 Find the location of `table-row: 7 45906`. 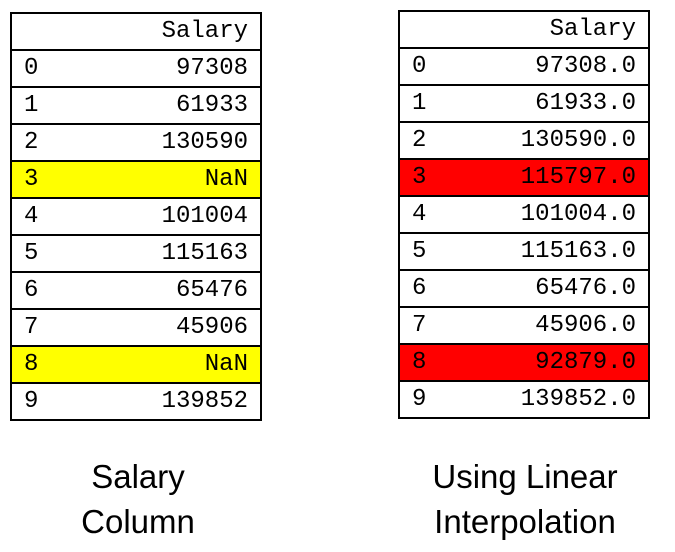

table-row: 7 45906 is located at coordinates (136, 327).